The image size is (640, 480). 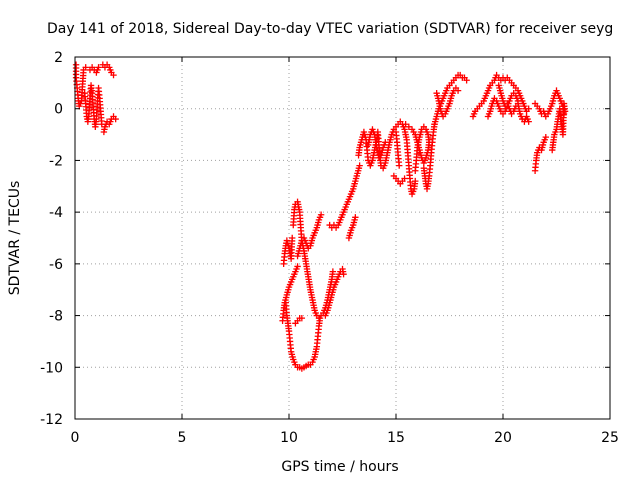 What do you see at coordinates (289, 438) in the screenshot?
I see `x-tick-label: 10` at bounding box center [289, 438].